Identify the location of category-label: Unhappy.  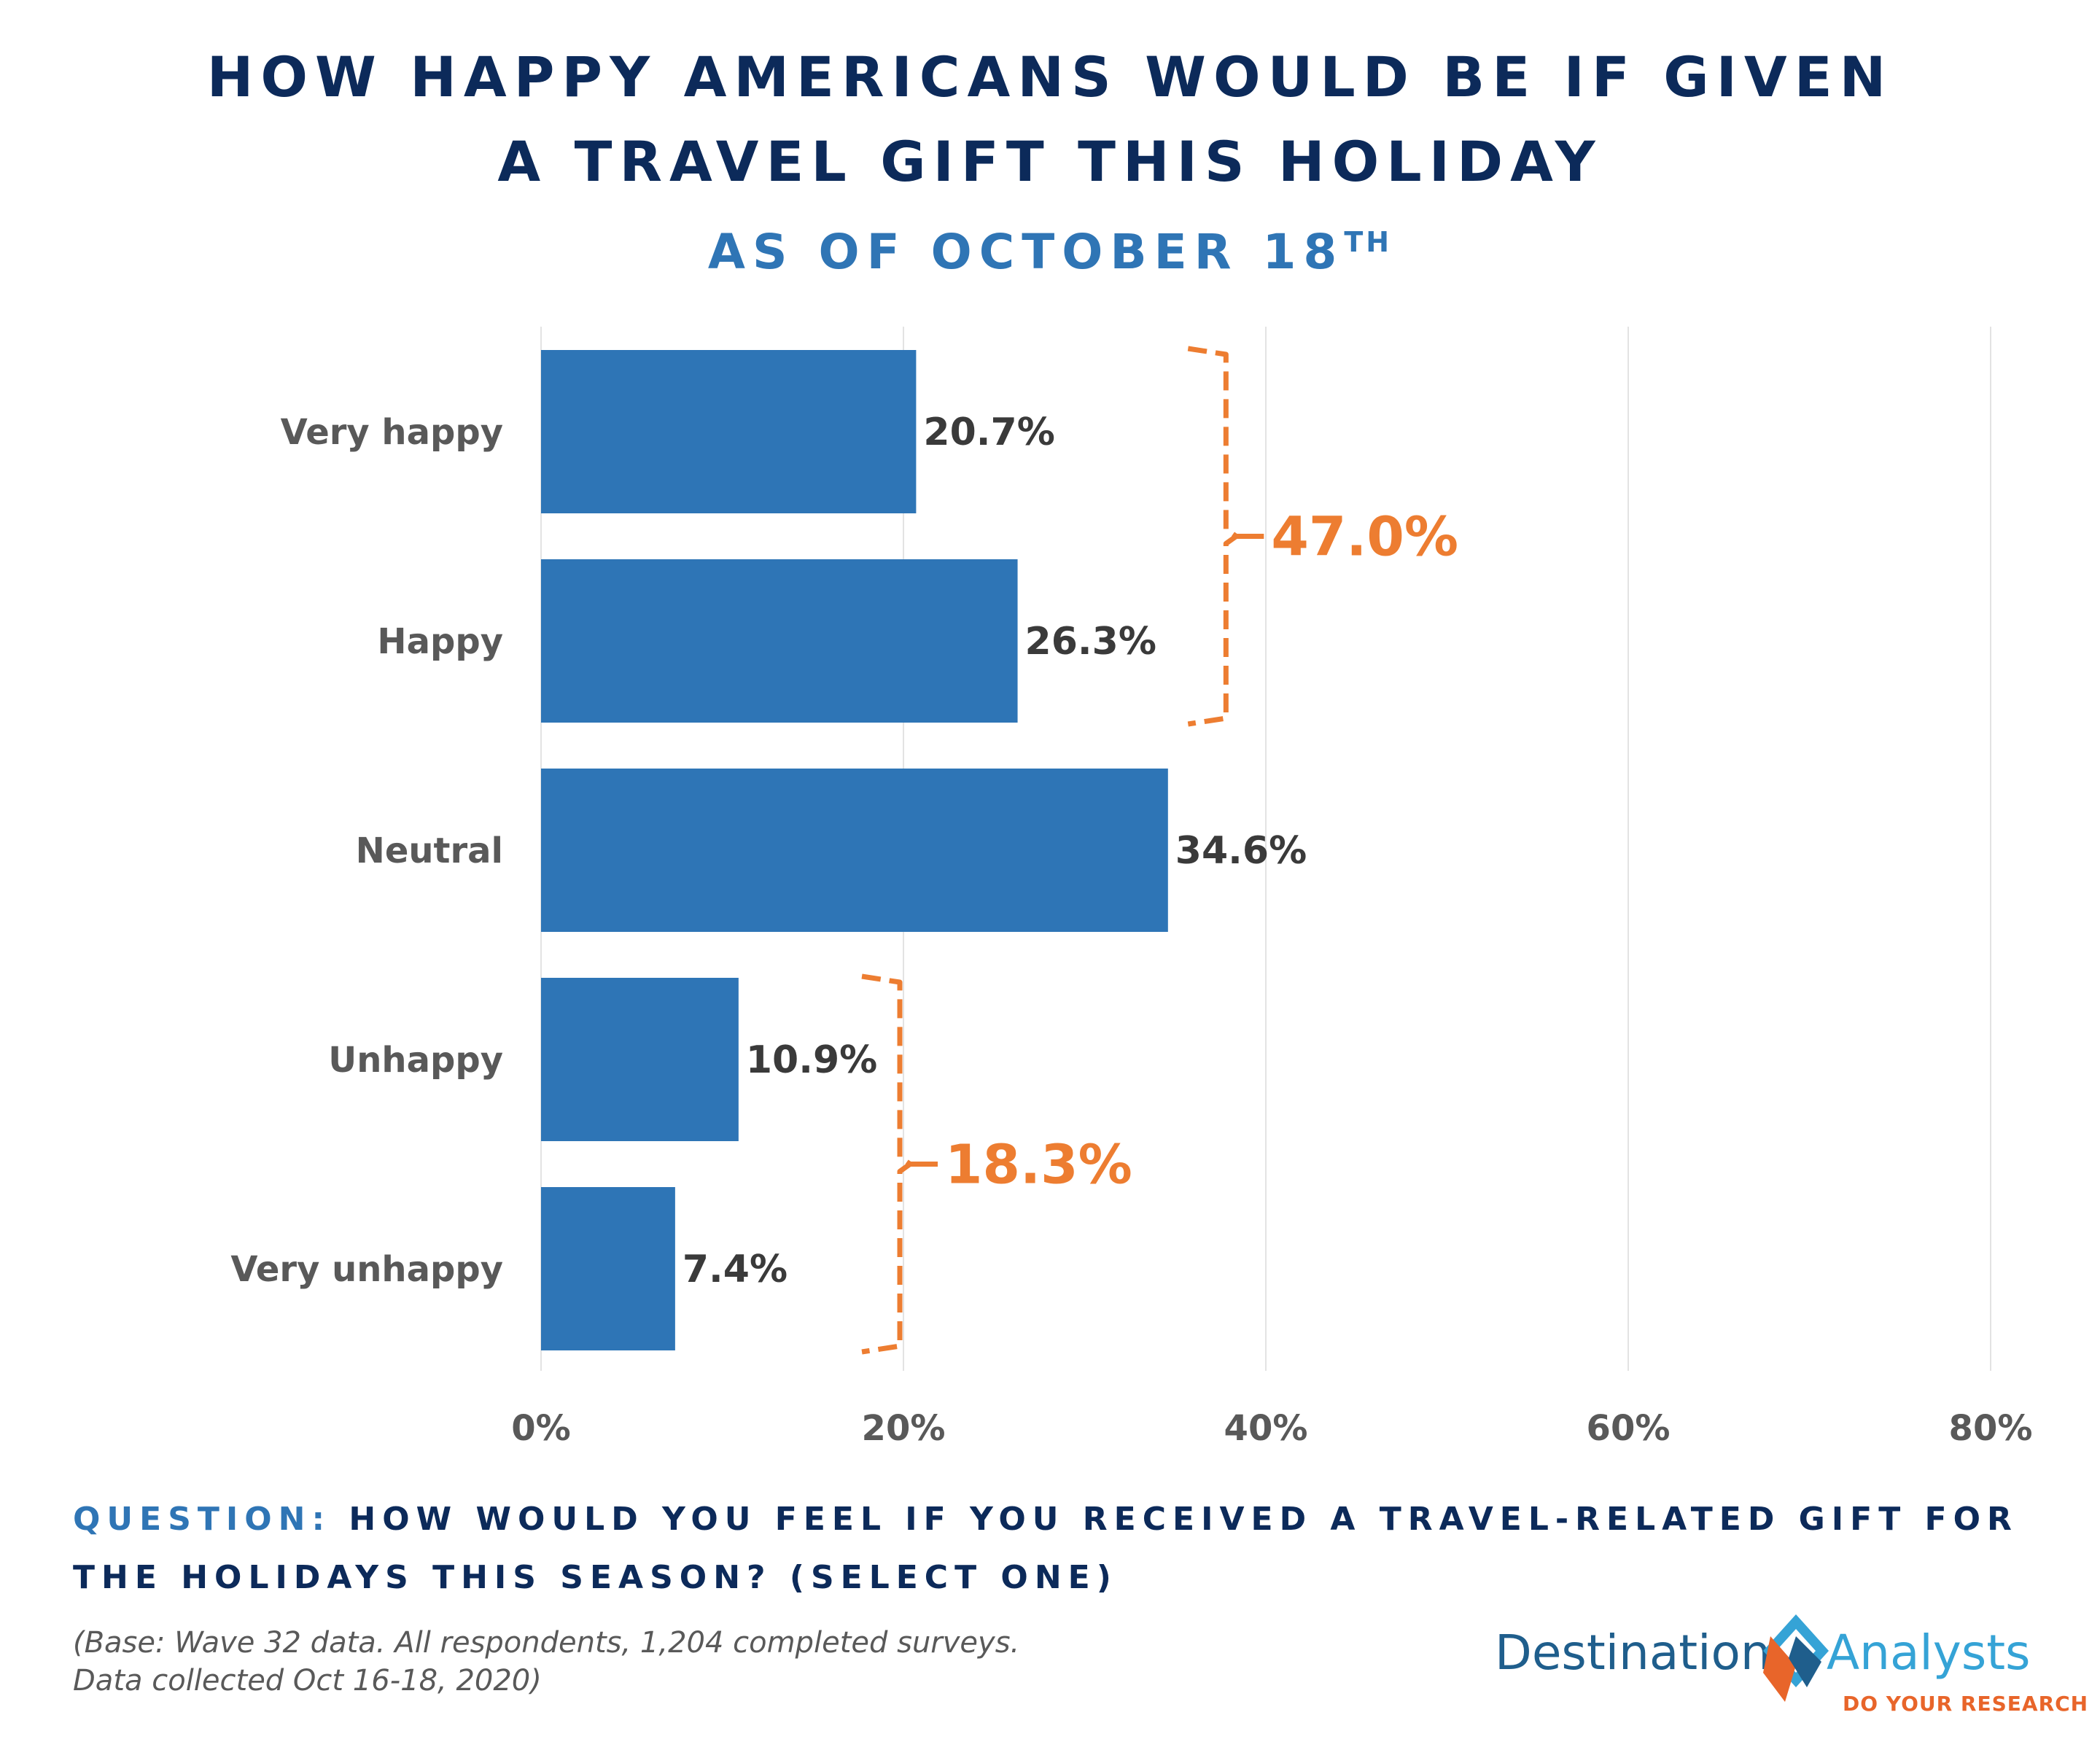
(415, 1060).